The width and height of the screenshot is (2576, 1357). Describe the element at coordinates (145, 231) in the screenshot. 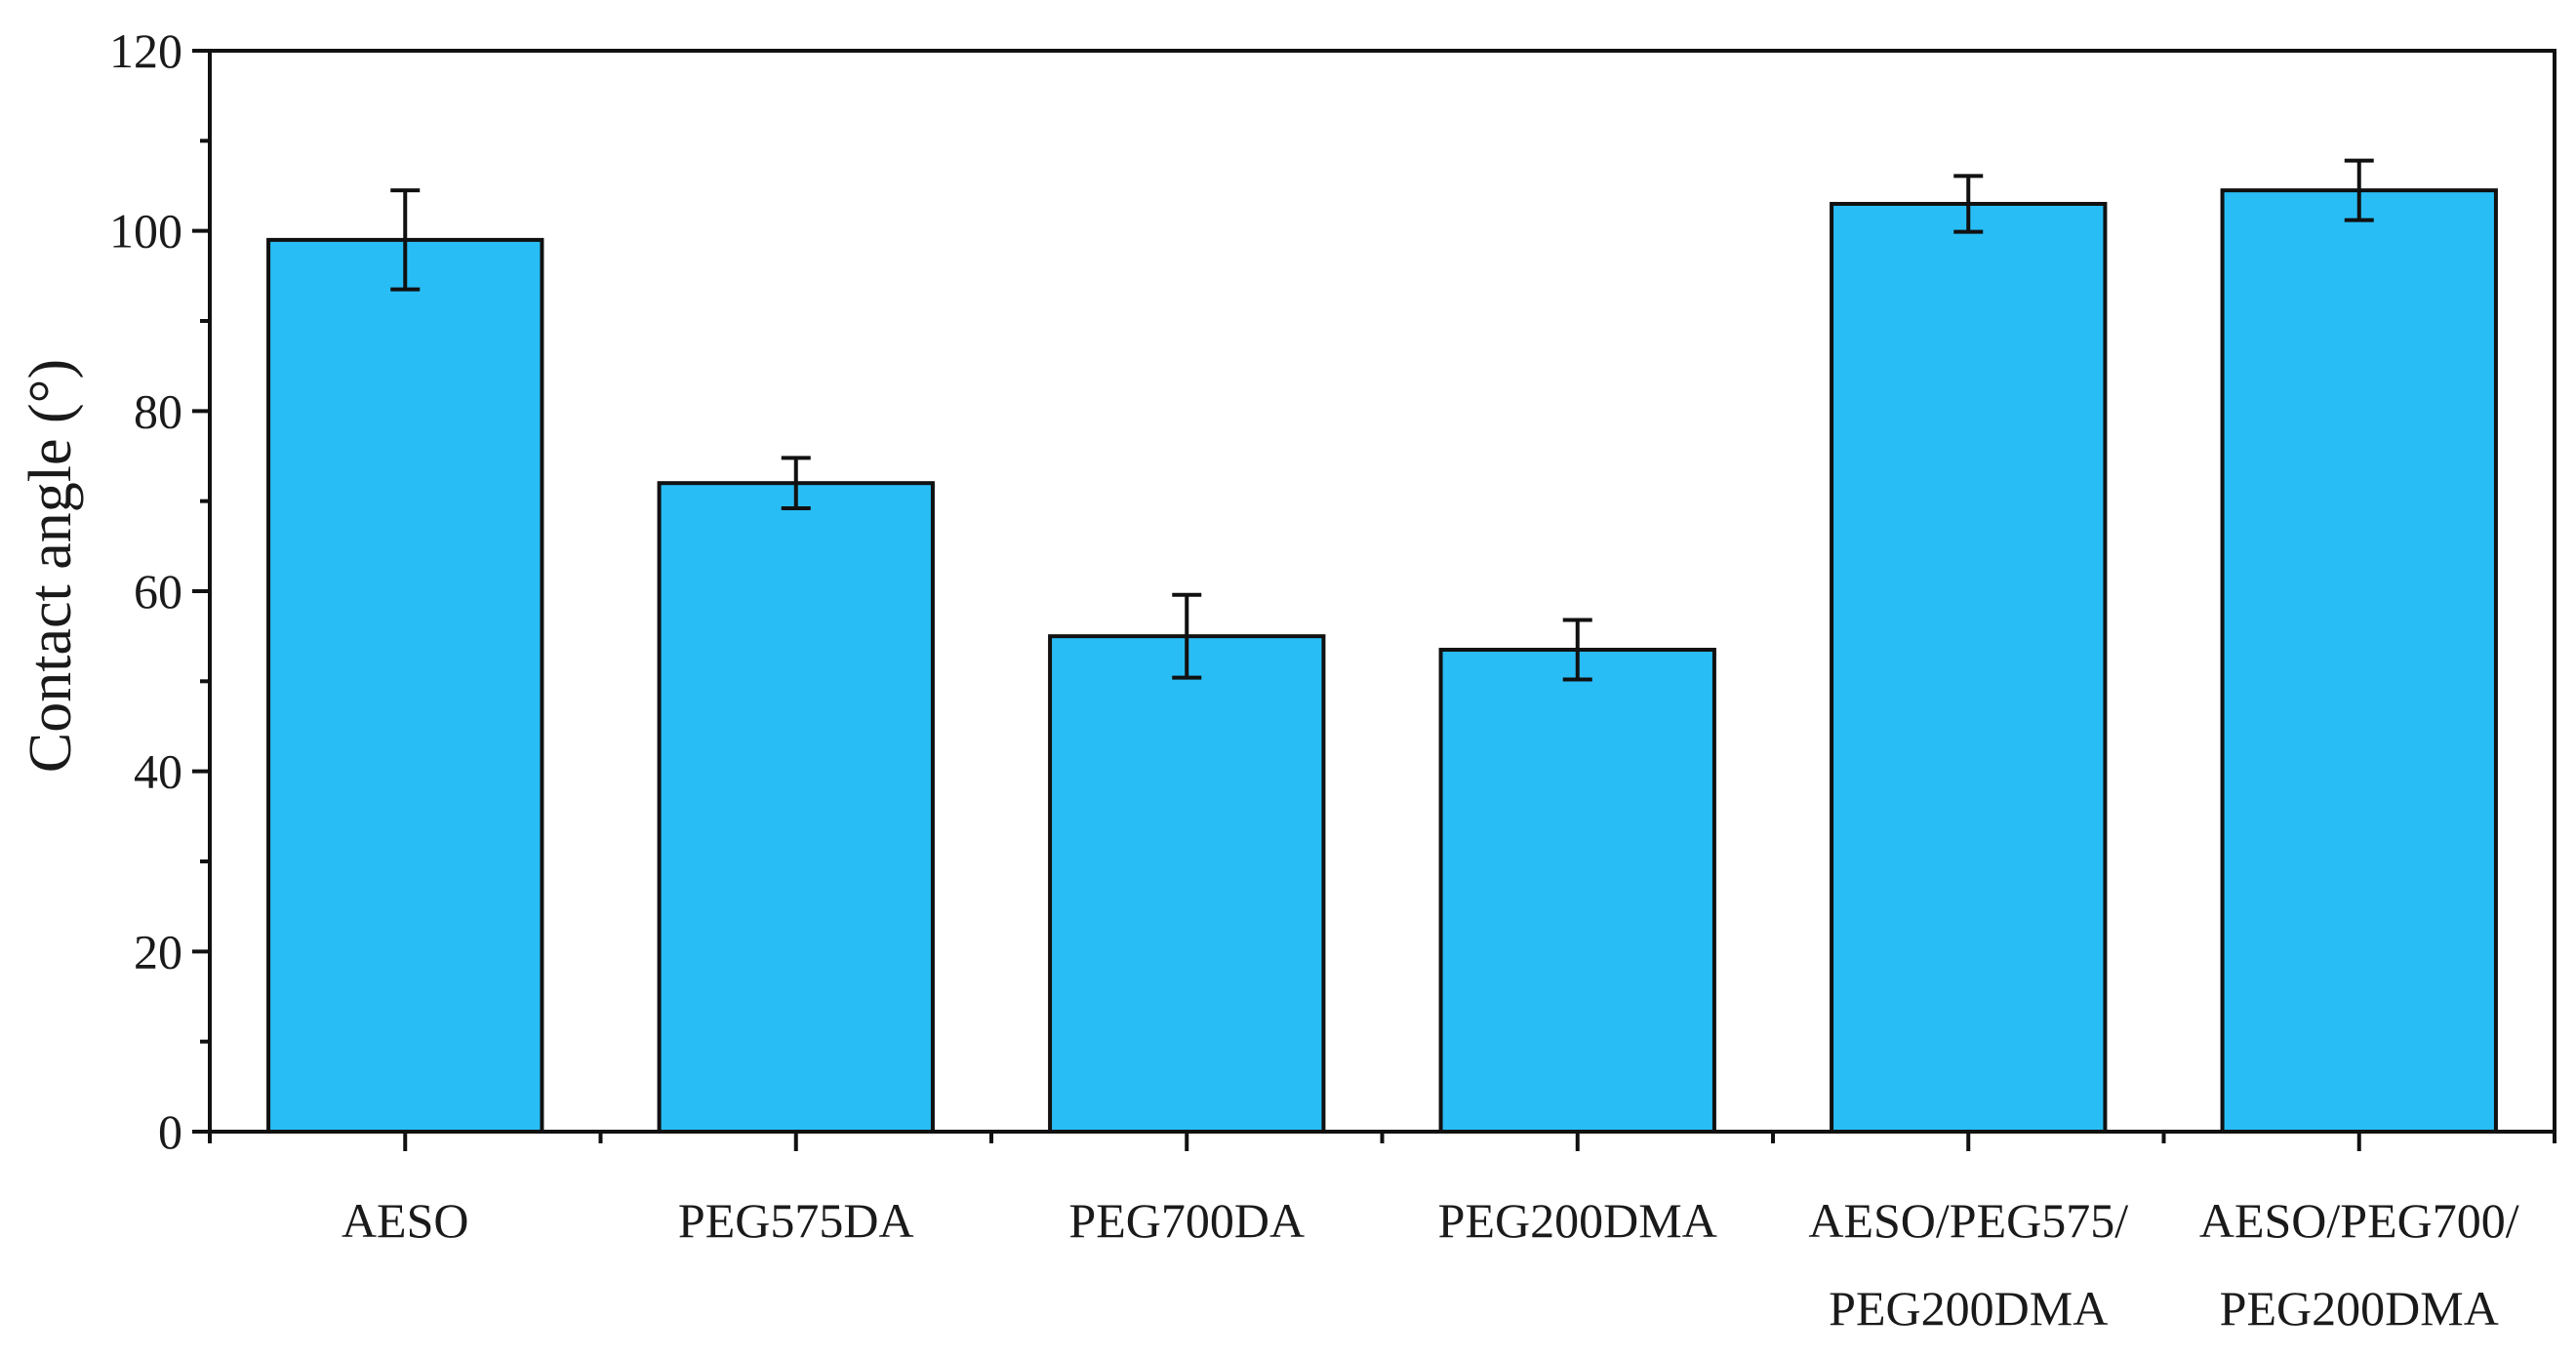

I see `y-tick-label: 100` at that location.